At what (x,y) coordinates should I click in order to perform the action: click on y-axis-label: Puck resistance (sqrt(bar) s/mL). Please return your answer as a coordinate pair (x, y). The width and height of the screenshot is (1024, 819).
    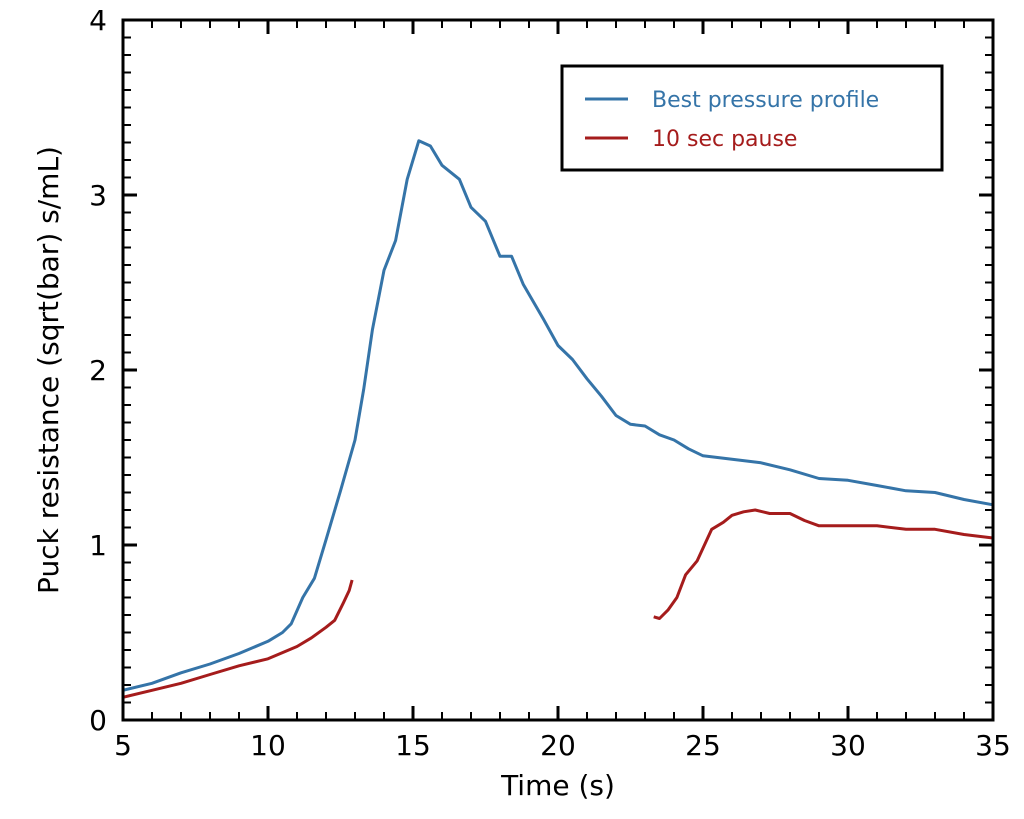
    Looking at the image, I should click on (48, 370).